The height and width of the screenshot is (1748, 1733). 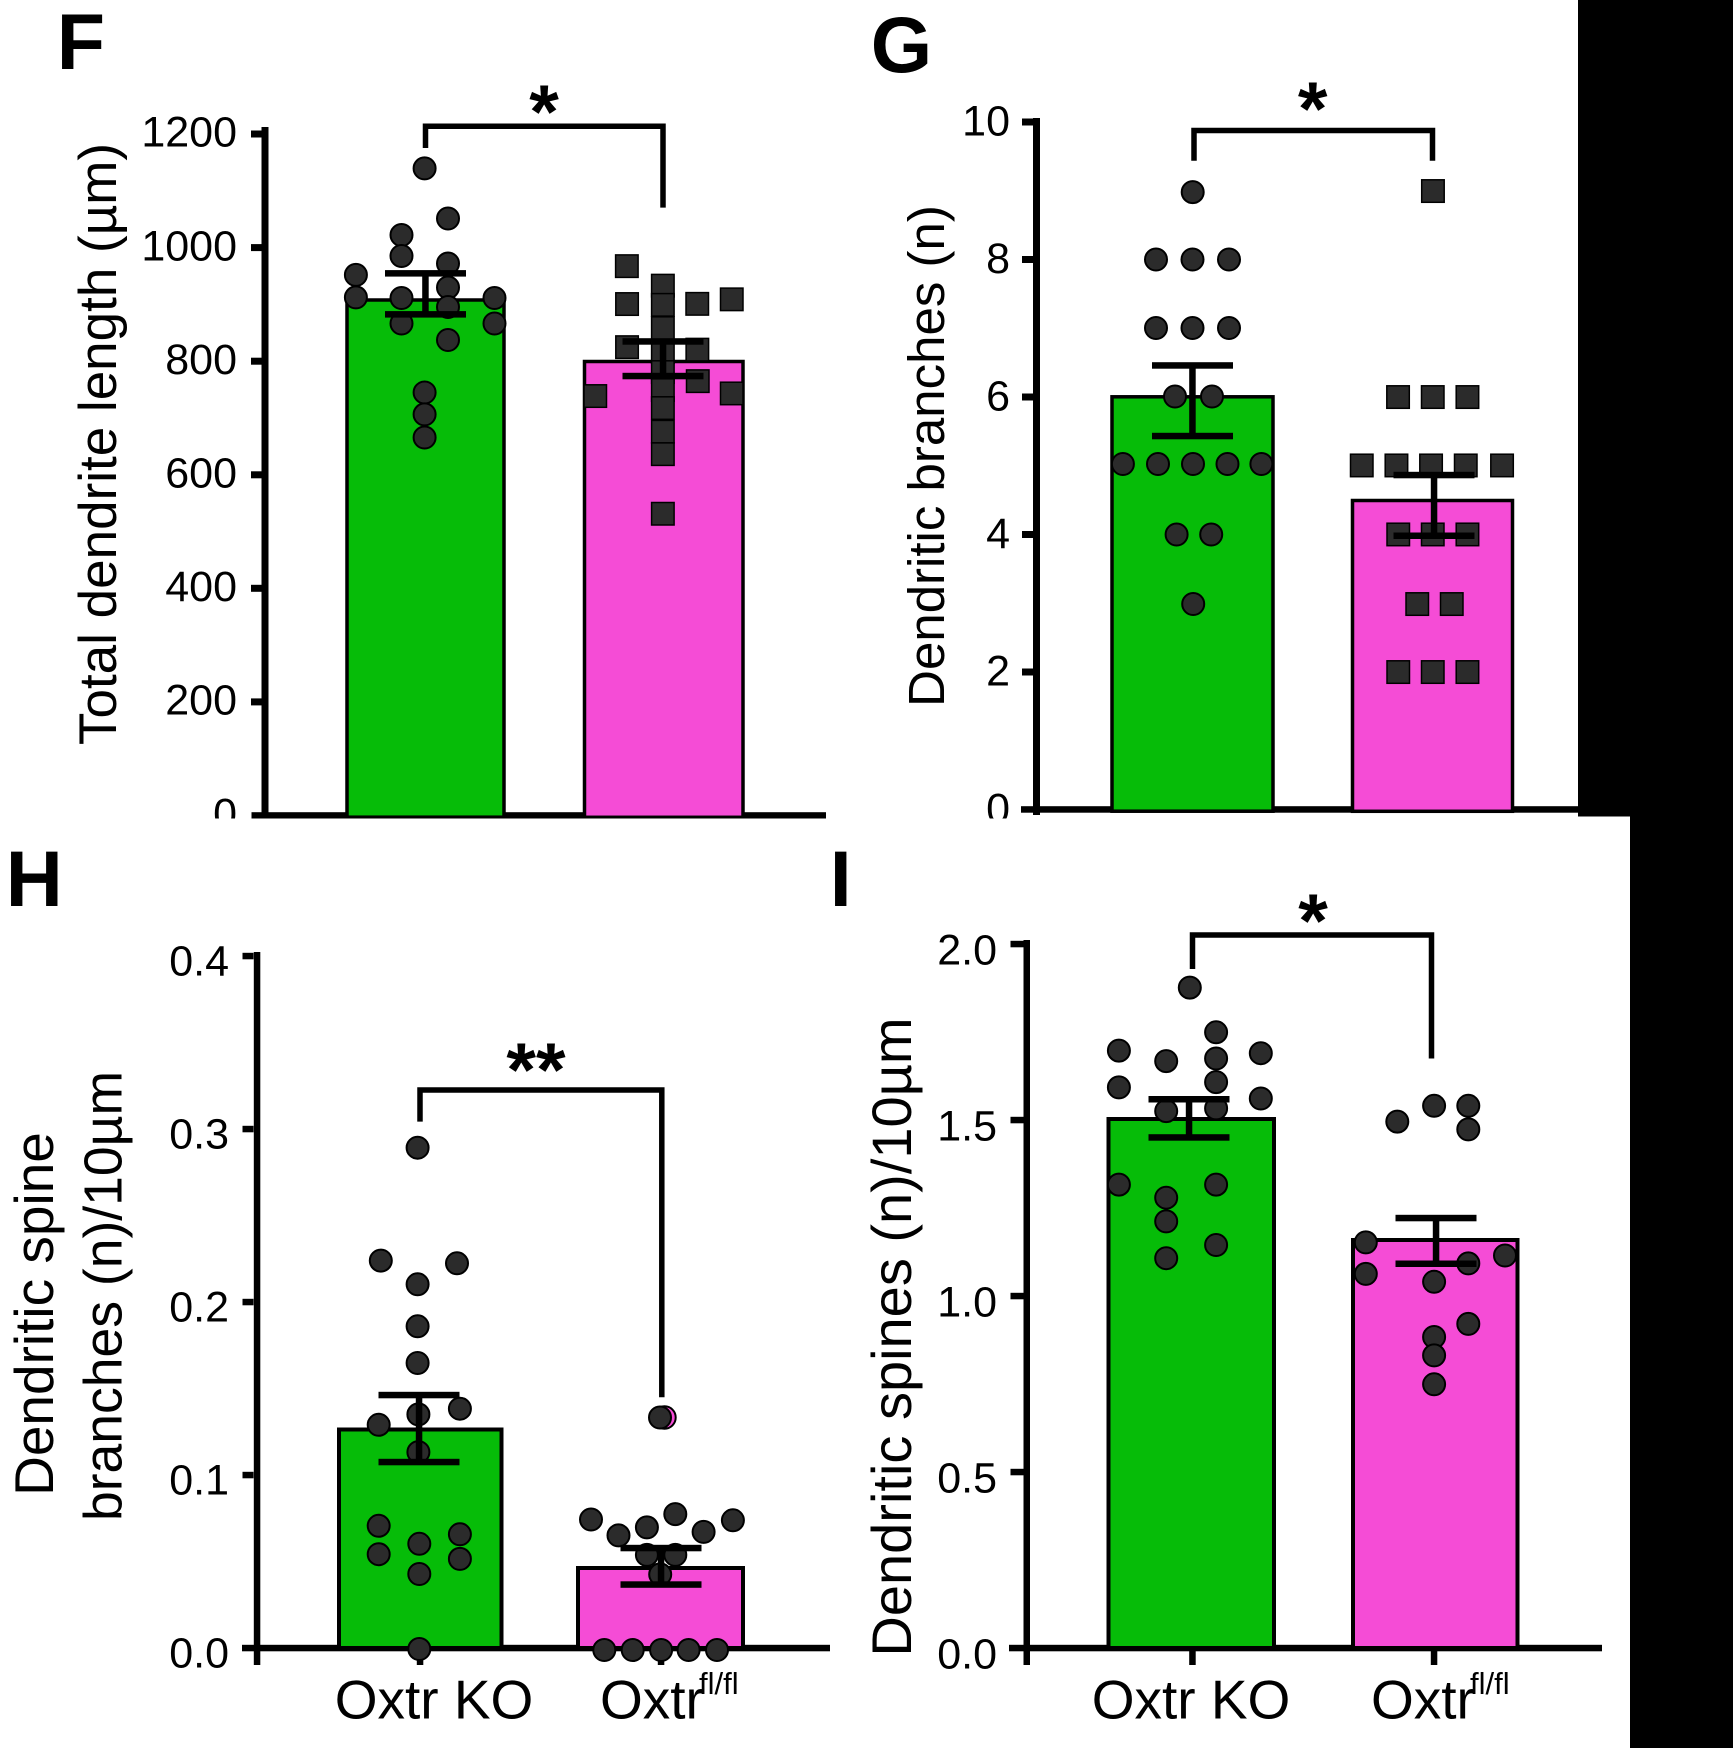 What do you see at coordinates (998, 534) in the screenshot?
I see `svg-text: 4` at bounding box center [998, 534].